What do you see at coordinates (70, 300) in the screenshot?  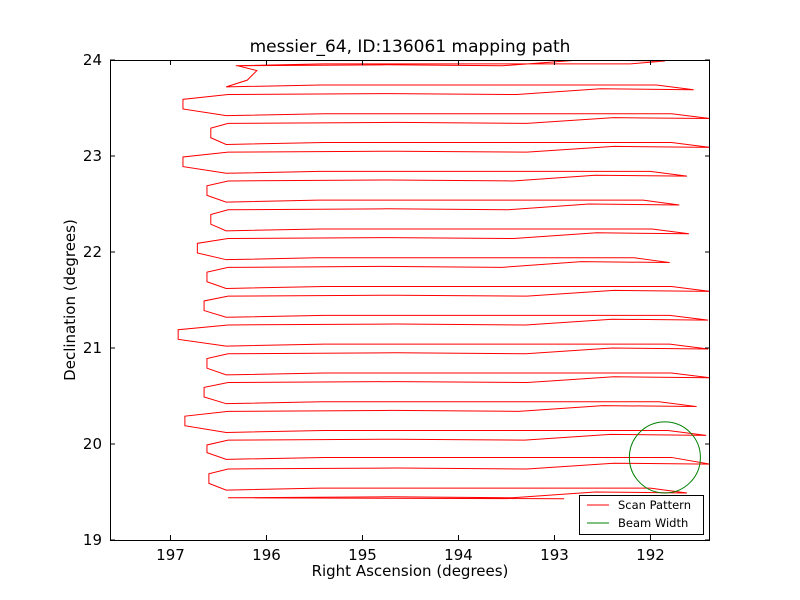 I see `y-axis-label: Declination (degrees)` at bounding box center [70, 300].